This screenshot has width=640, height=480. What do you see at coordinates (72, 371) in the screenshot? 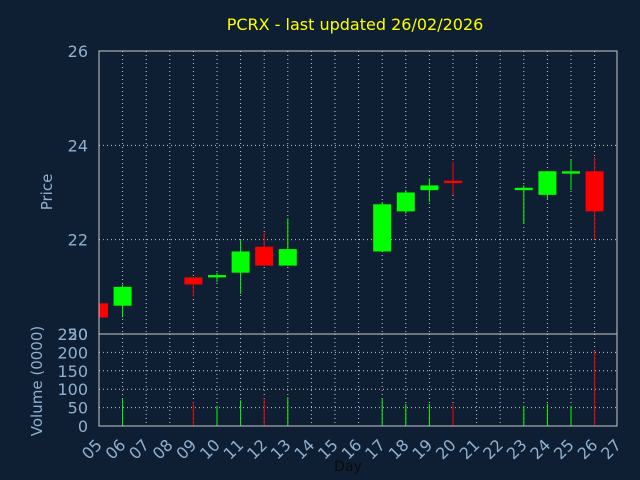
I see `volume-y-tick-label: 150` at bounding box center [72, 371].